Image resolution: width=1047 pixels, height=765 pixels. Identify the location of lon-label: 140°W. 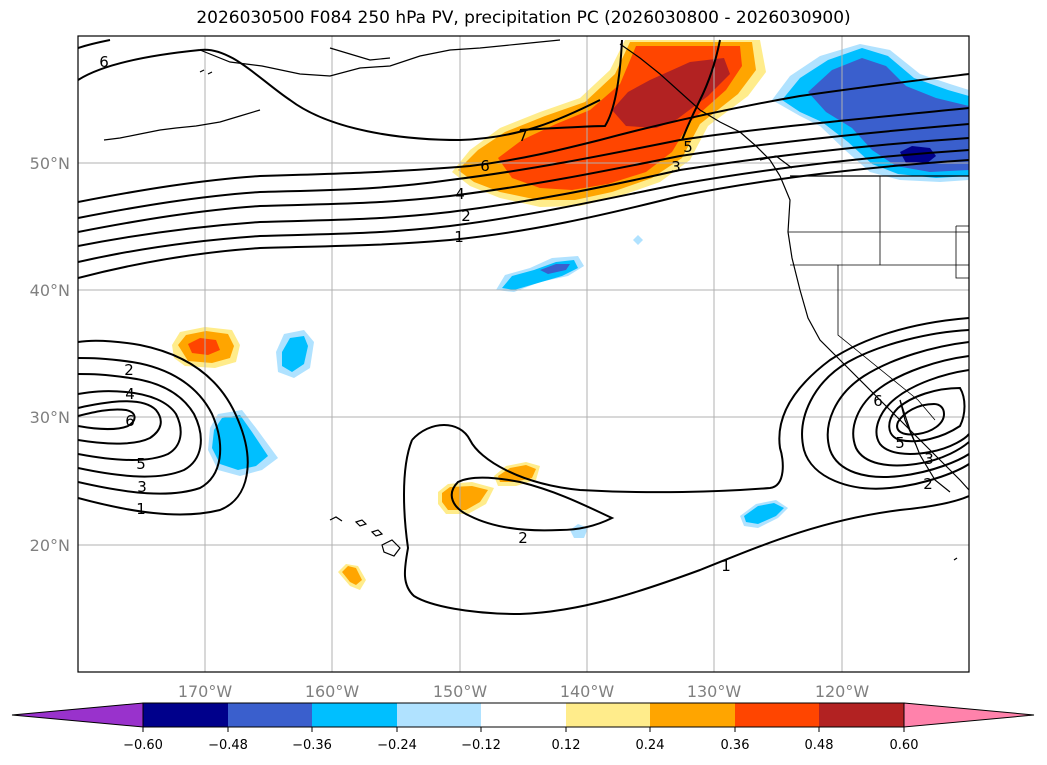
(587, 691).